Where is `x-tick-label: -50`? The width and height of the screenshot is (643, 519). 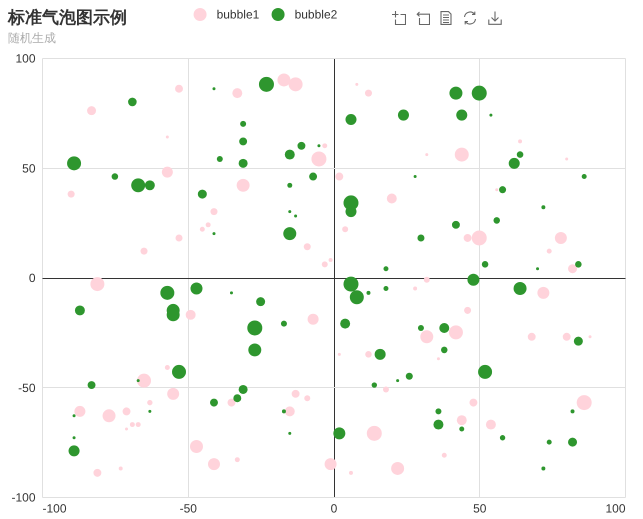
x-tick-label: -50 is located at coordinates (189, 509).